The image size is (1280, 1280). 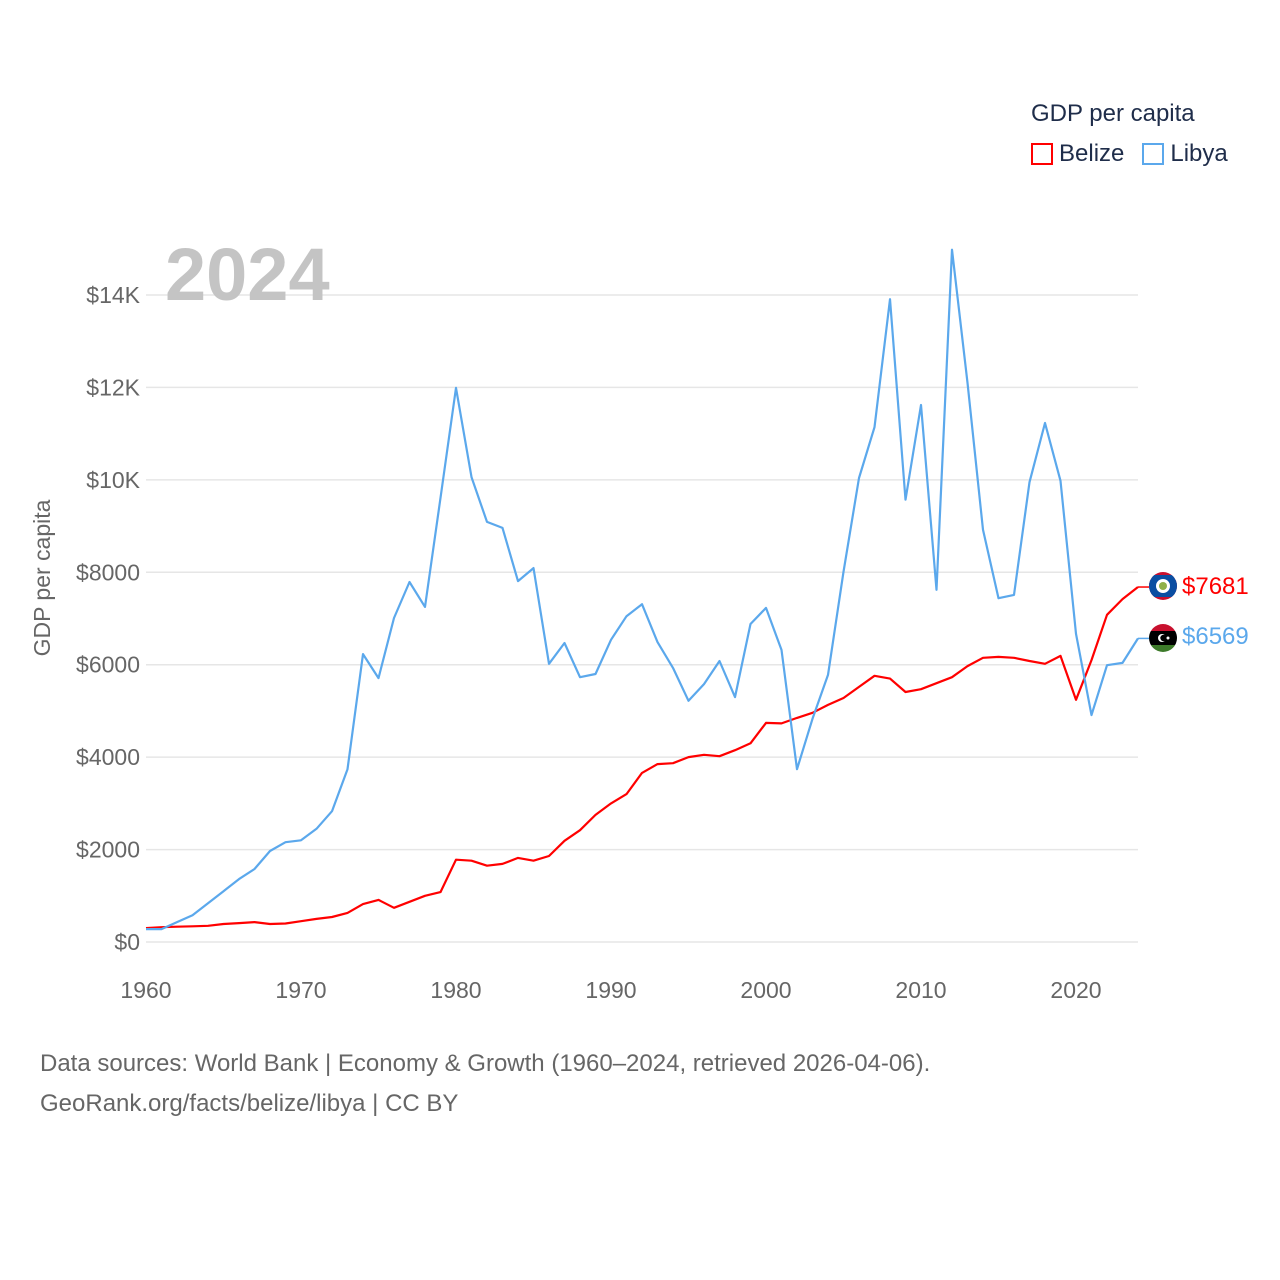 I want to click on x-tick-label: 1980, so click(x=455, y=990).